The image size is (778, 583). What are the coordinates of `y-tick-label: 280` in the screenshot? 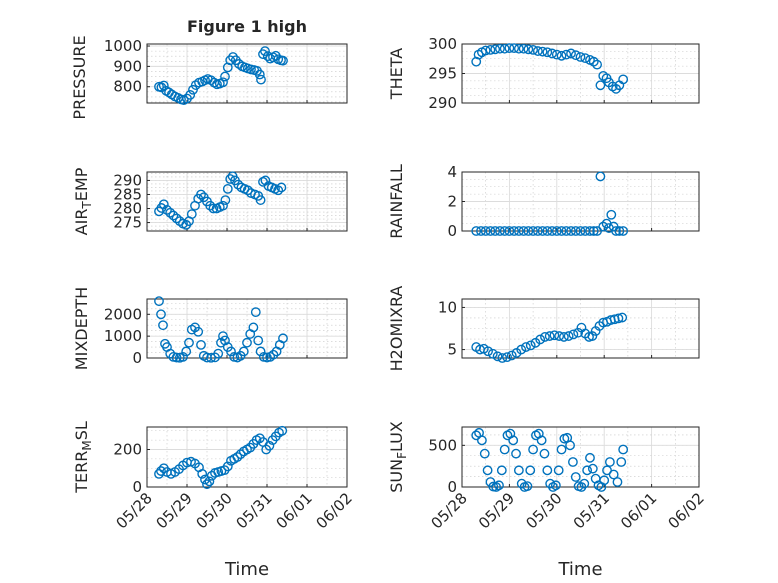 It's located at (127, 209).